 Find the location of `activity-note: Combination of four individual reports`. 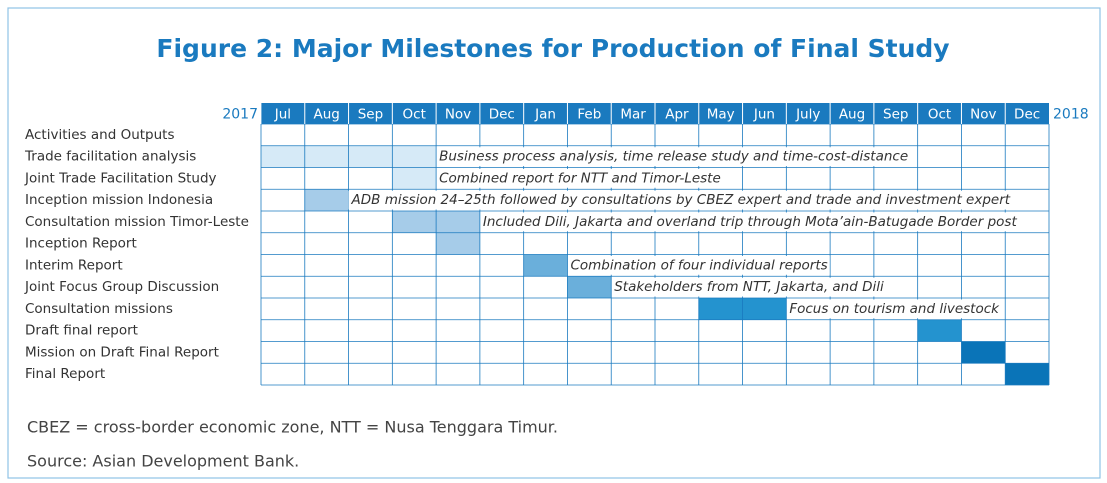

activity-note: Combination of four individual reports is located at coordinates (698, 265).